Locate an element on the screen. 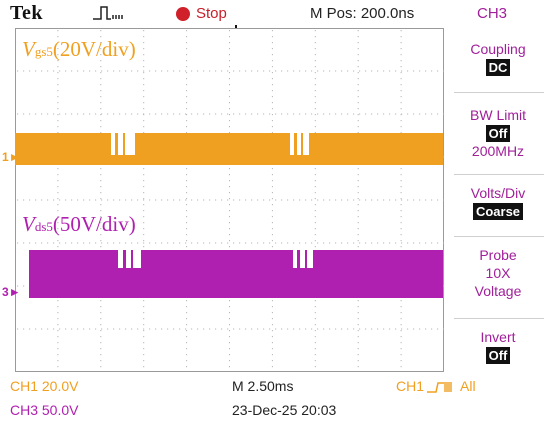 The width and height of the screenshot is (550, 436). run-state: Stop is located at coordinates (211, 13).